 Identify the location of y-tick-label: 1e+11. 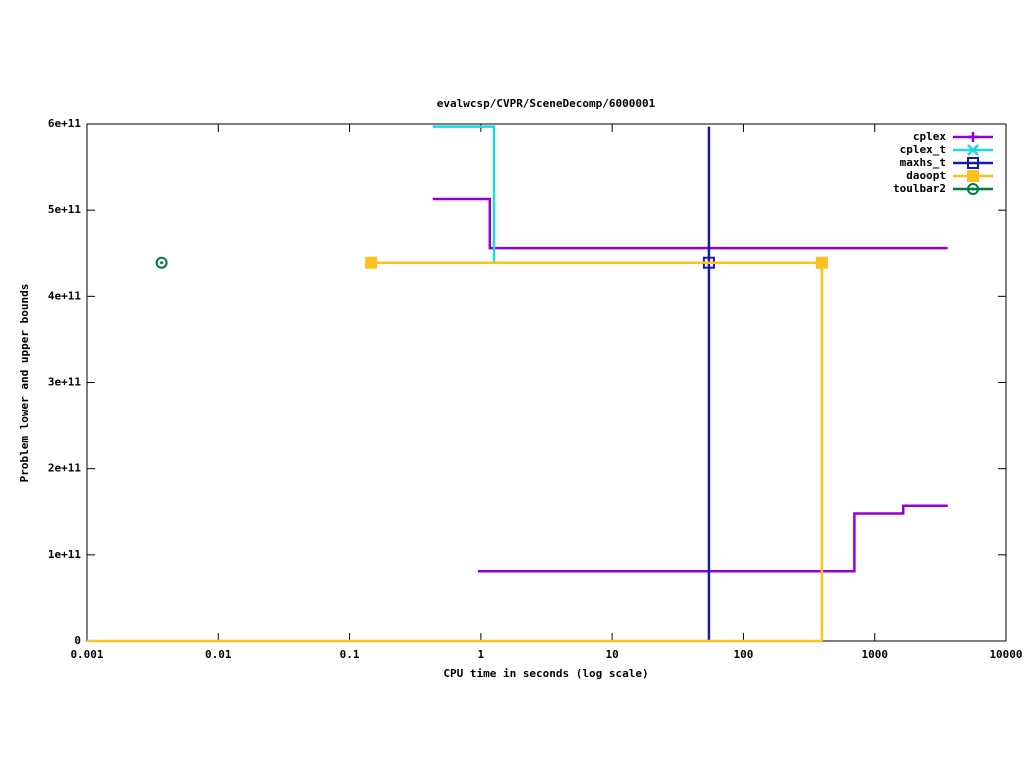
(64, 554).